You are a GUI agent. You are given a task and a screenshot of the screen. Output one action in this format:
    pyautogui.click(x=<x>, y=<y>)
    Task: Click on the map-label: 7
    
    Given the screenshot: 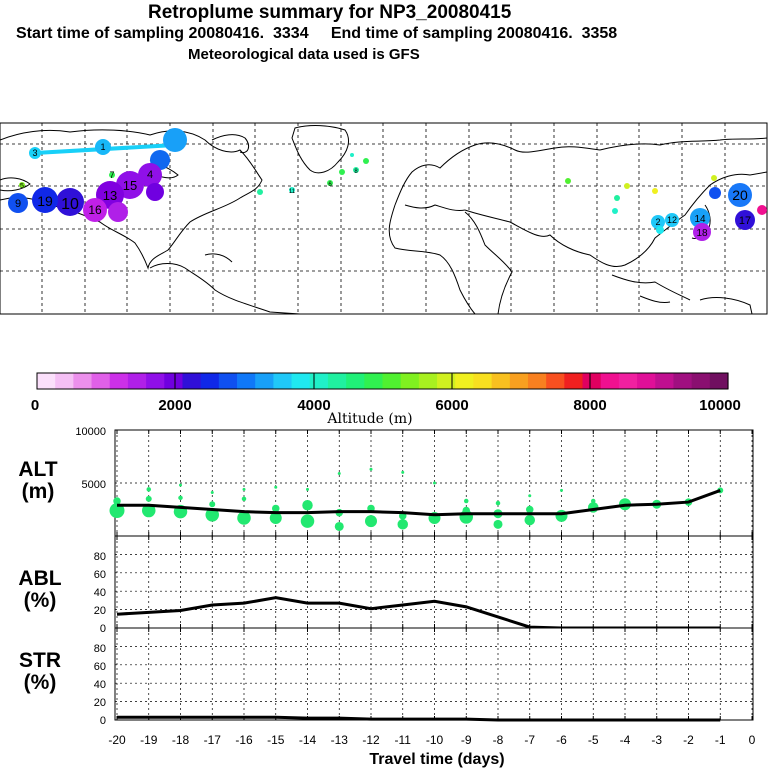 What is the action you would take?
    pyautogui.click(x=111, y=175)
    